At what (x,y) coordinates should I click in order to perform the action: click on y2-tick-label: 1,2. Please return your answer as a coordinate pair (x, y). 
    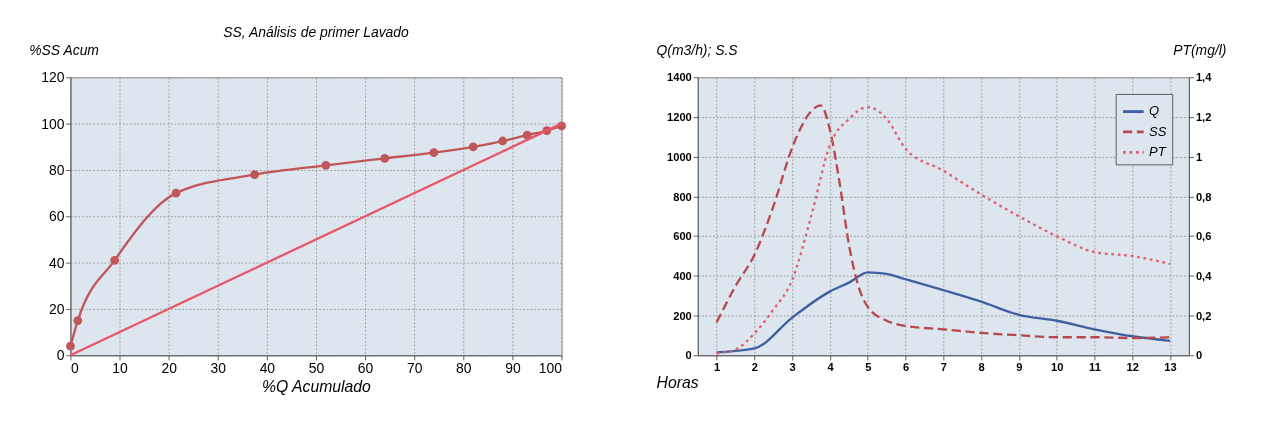
    Looking at the image, I should click on (1203, 117).